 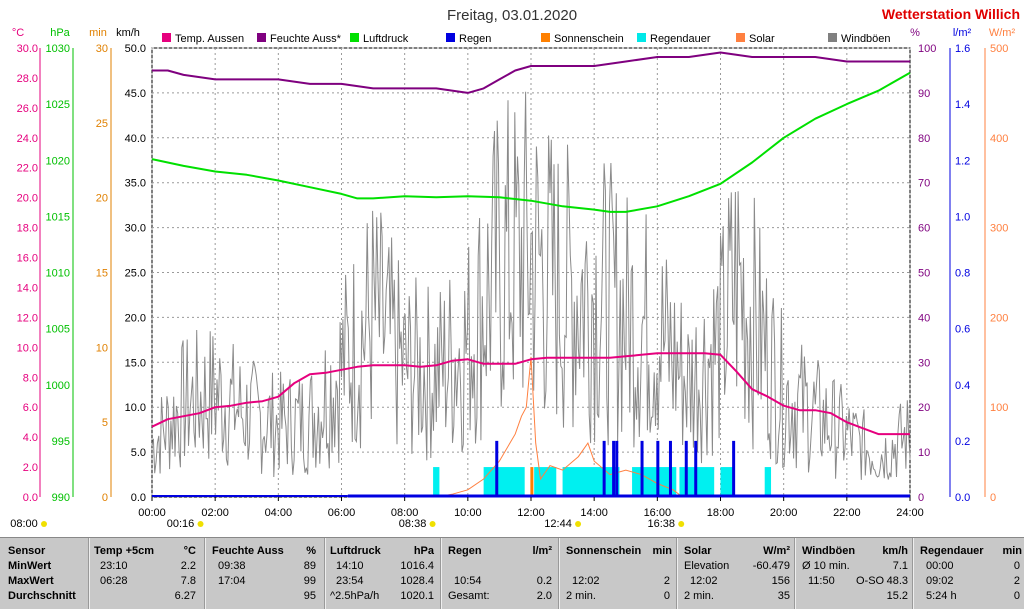 What do you see at coordinates (189, 551) in the screenshot?
I see `temp-unit: °C` at bounding box center [189, 551].